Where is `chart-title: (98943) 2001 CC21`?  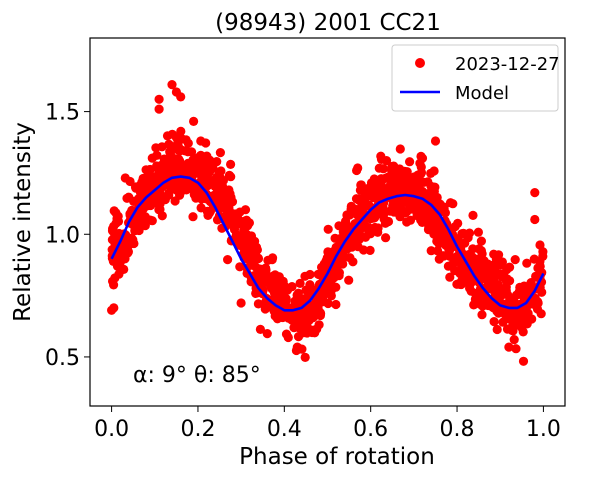 chart-title: (98943) 2001 CC21 is located at coordinates (328, 23).